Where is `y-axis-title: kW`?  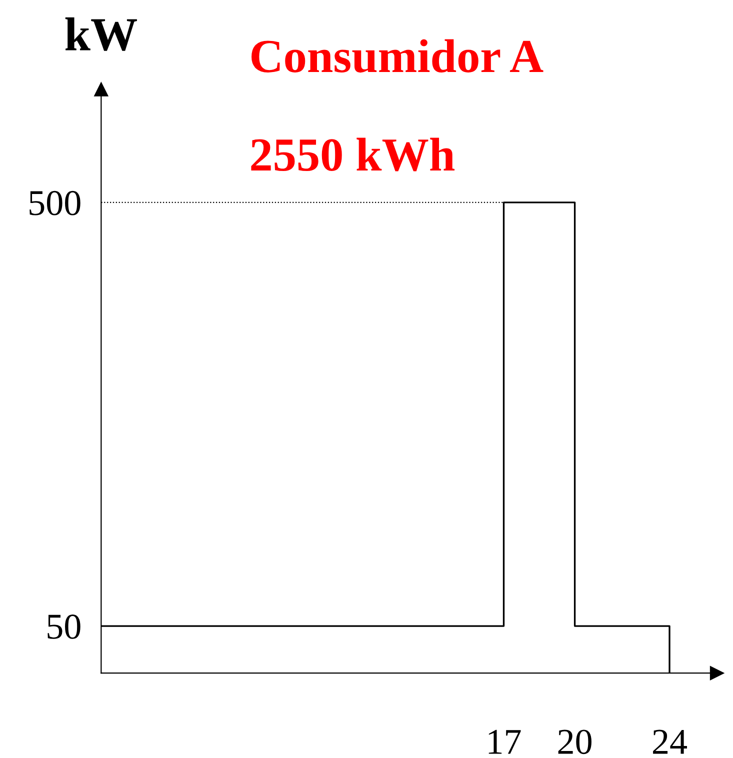
y-axis-title: kW is located at coordinates (101, 34).